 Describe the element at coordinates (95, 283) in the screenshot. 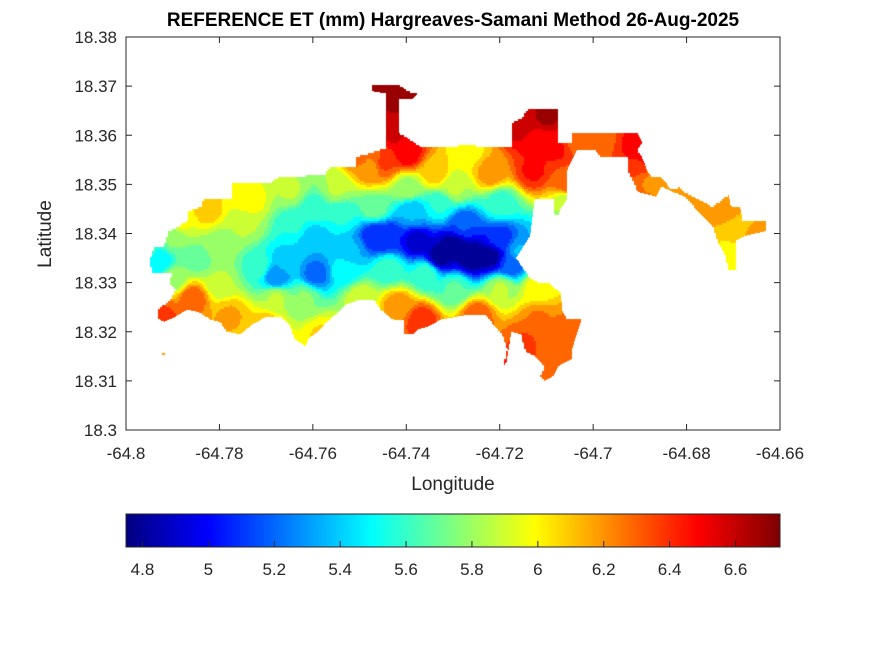

I see `y-tick-label: 18.33` at that location.